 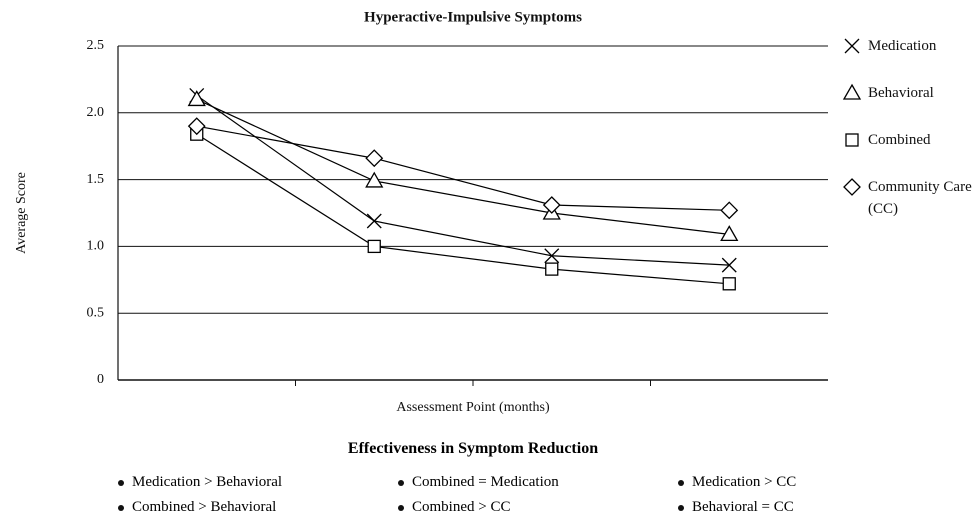 What do you see at coordinates (473, 17) in the screenshot?
I see `chart-title: Hyperactive-Impulsive Symptoms` at bounding box center [473, 17].